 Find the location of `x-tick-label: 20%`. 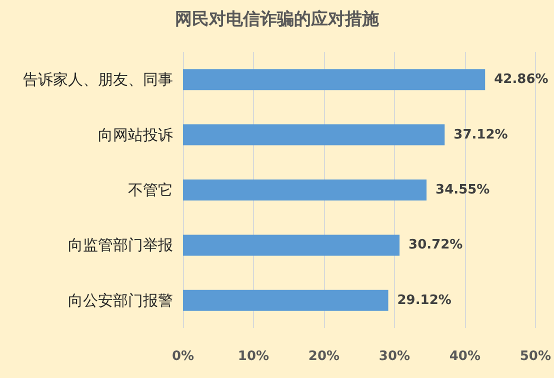

x-tick-label: 20% is located at coordinates (324, 356).